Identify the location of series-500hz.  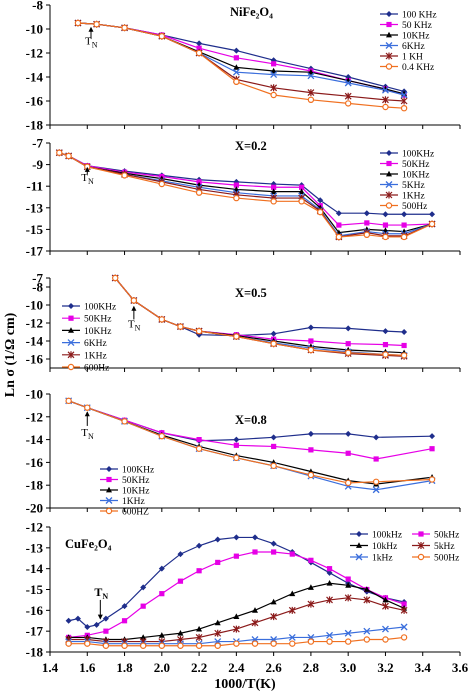
(246, 195).